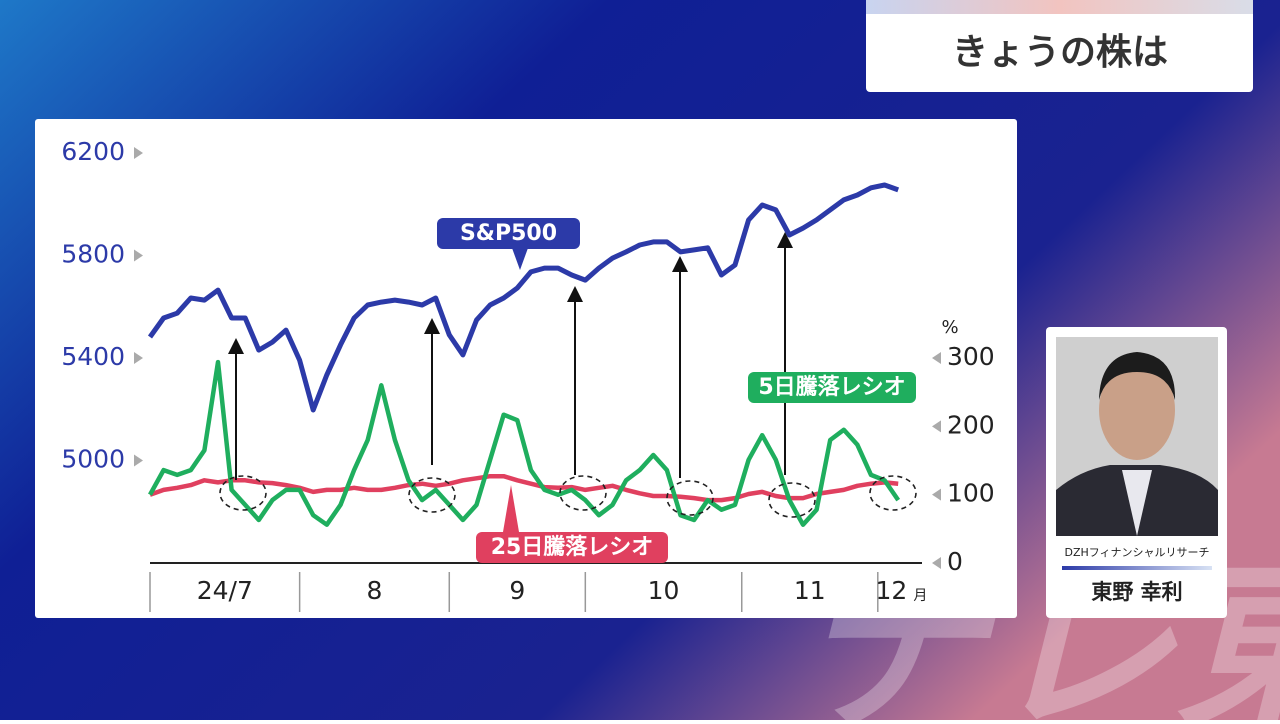 Image resolution: width=1280 pixels, height=724 pixels. What do you see at coordinates (664, 590) in the screenshot?
I see `x-tick-label: 10` at bounding box center [664, 590].